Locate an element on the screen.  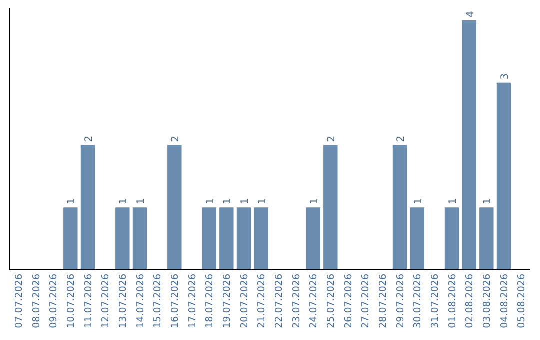
x-tick-label: 11.07.2026 is located at coordinates (88, 301).